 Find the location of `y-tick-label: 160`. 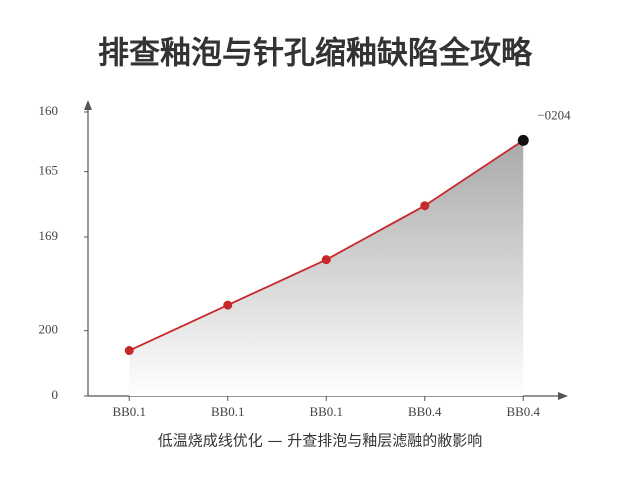

y-tick-label: 160 is located at coordinates (49, 110).